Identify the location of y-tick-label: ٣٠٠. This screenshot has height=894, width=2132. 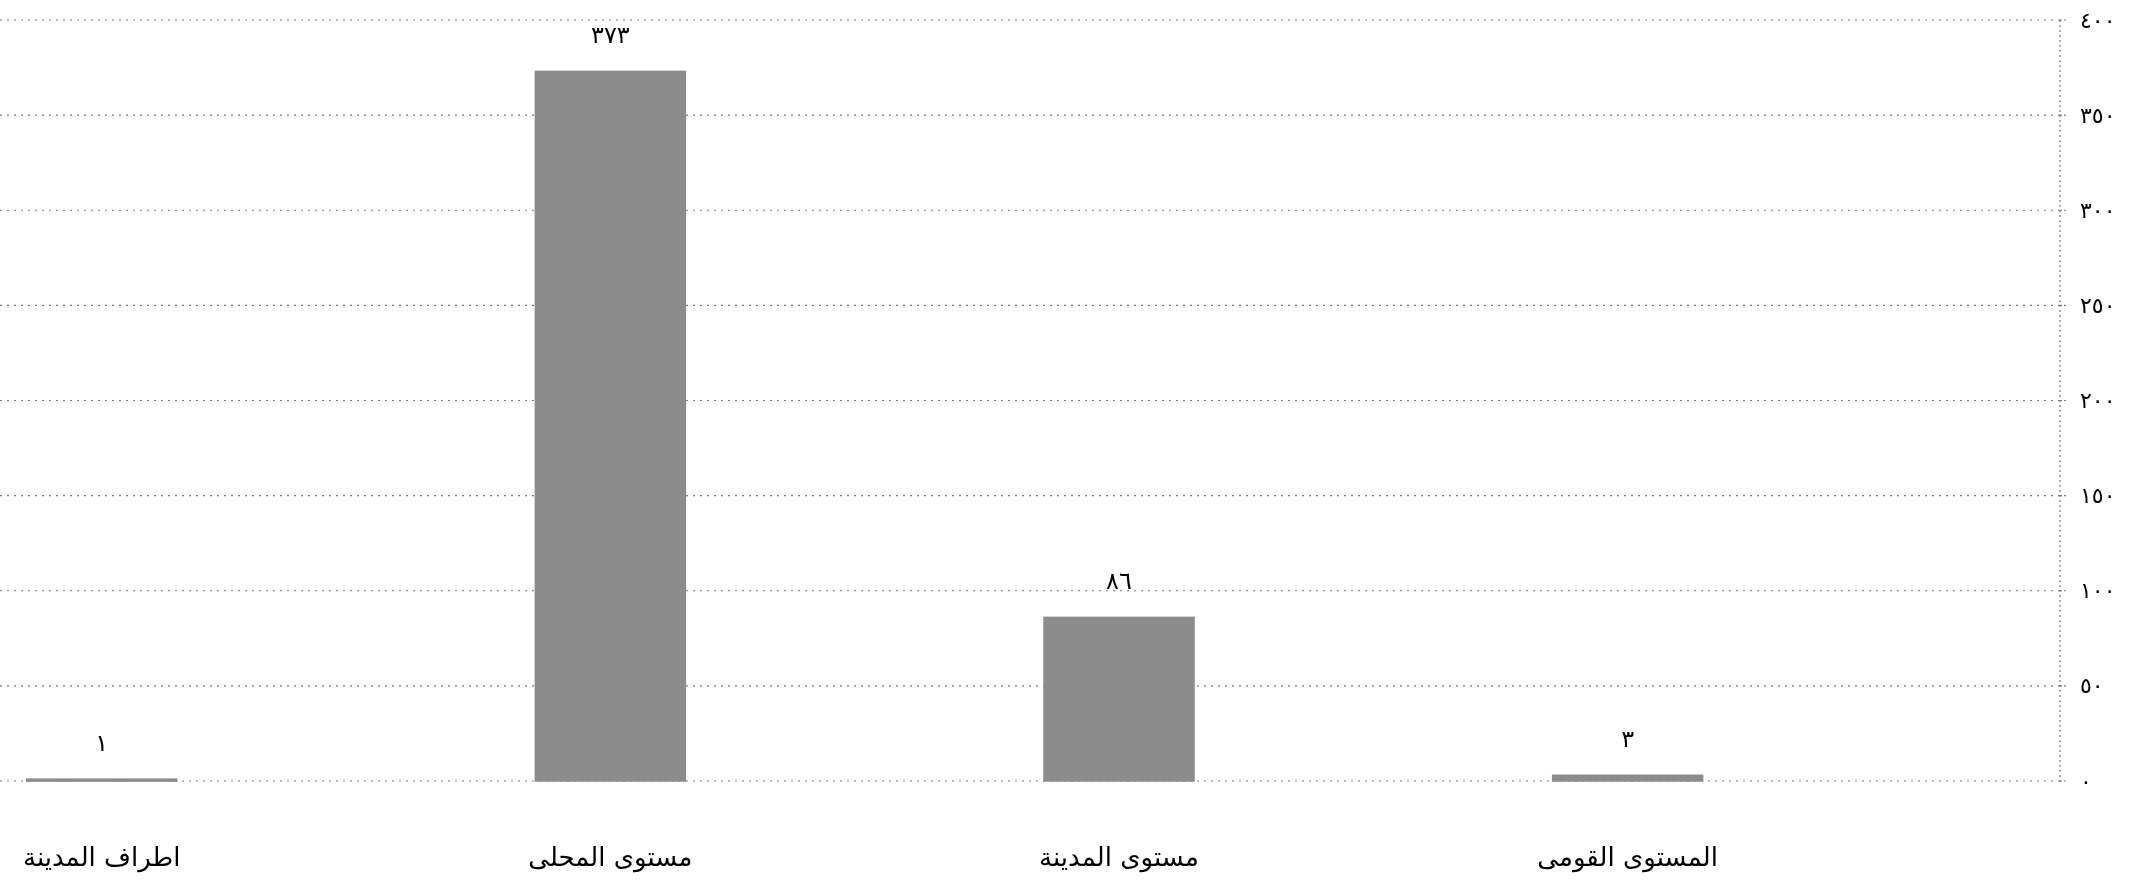
(2098, 210).